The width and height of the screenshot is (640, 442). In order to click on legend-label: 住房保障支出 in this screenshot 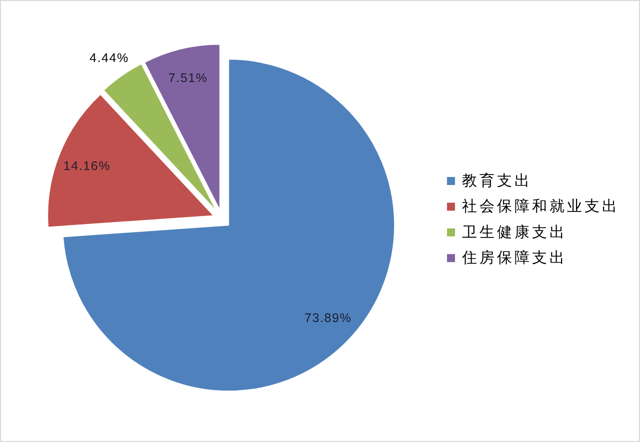, I will do `click(514, 258)`.